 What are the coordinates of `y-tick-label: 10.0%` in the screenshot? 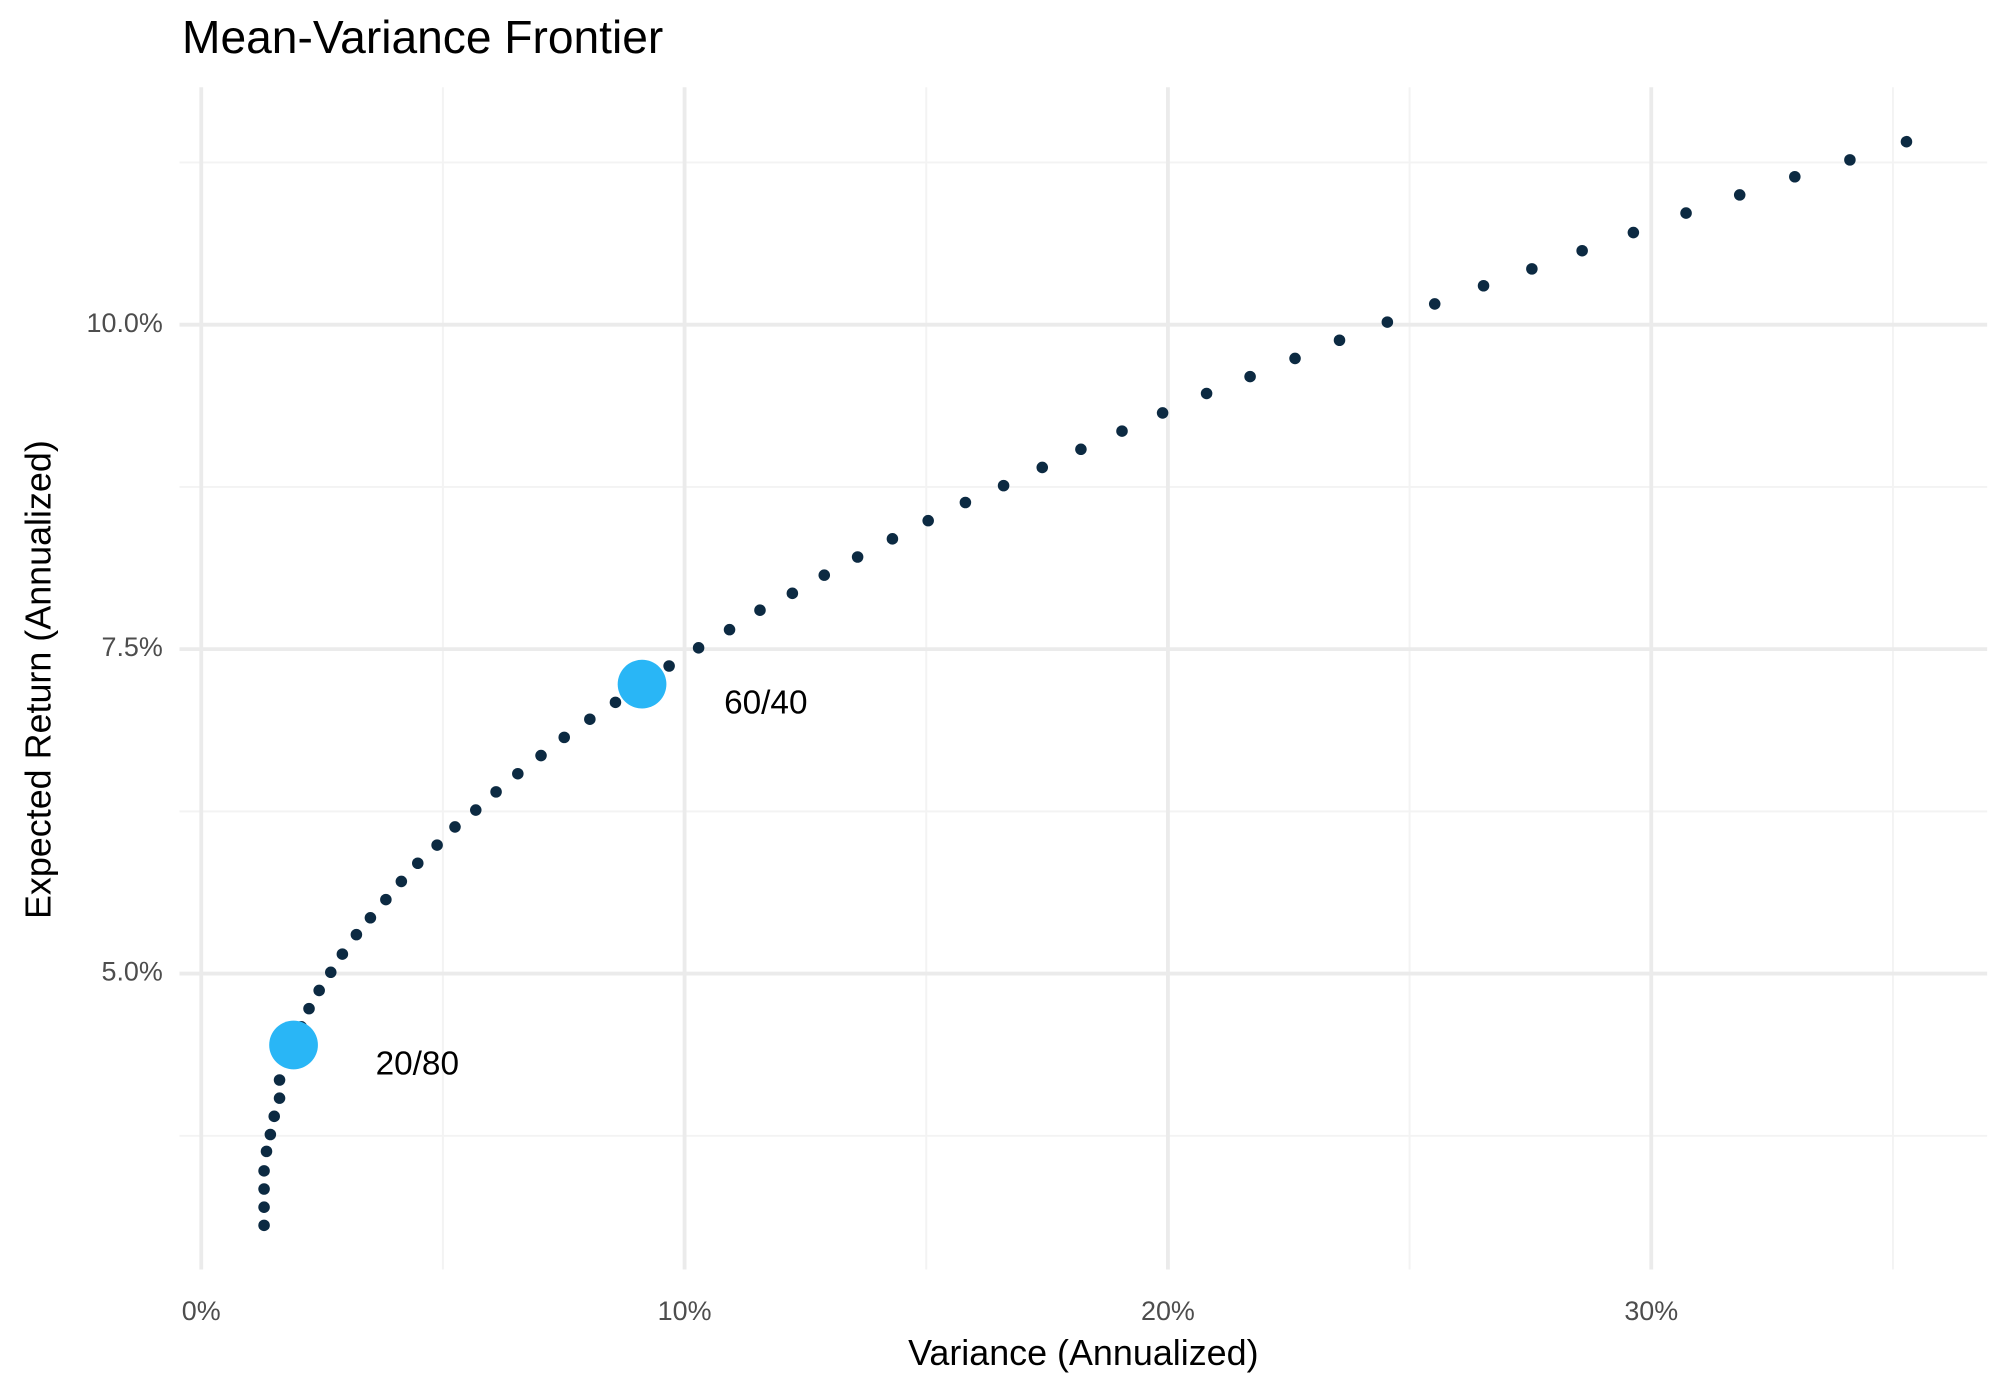 It's located at (125, 323).